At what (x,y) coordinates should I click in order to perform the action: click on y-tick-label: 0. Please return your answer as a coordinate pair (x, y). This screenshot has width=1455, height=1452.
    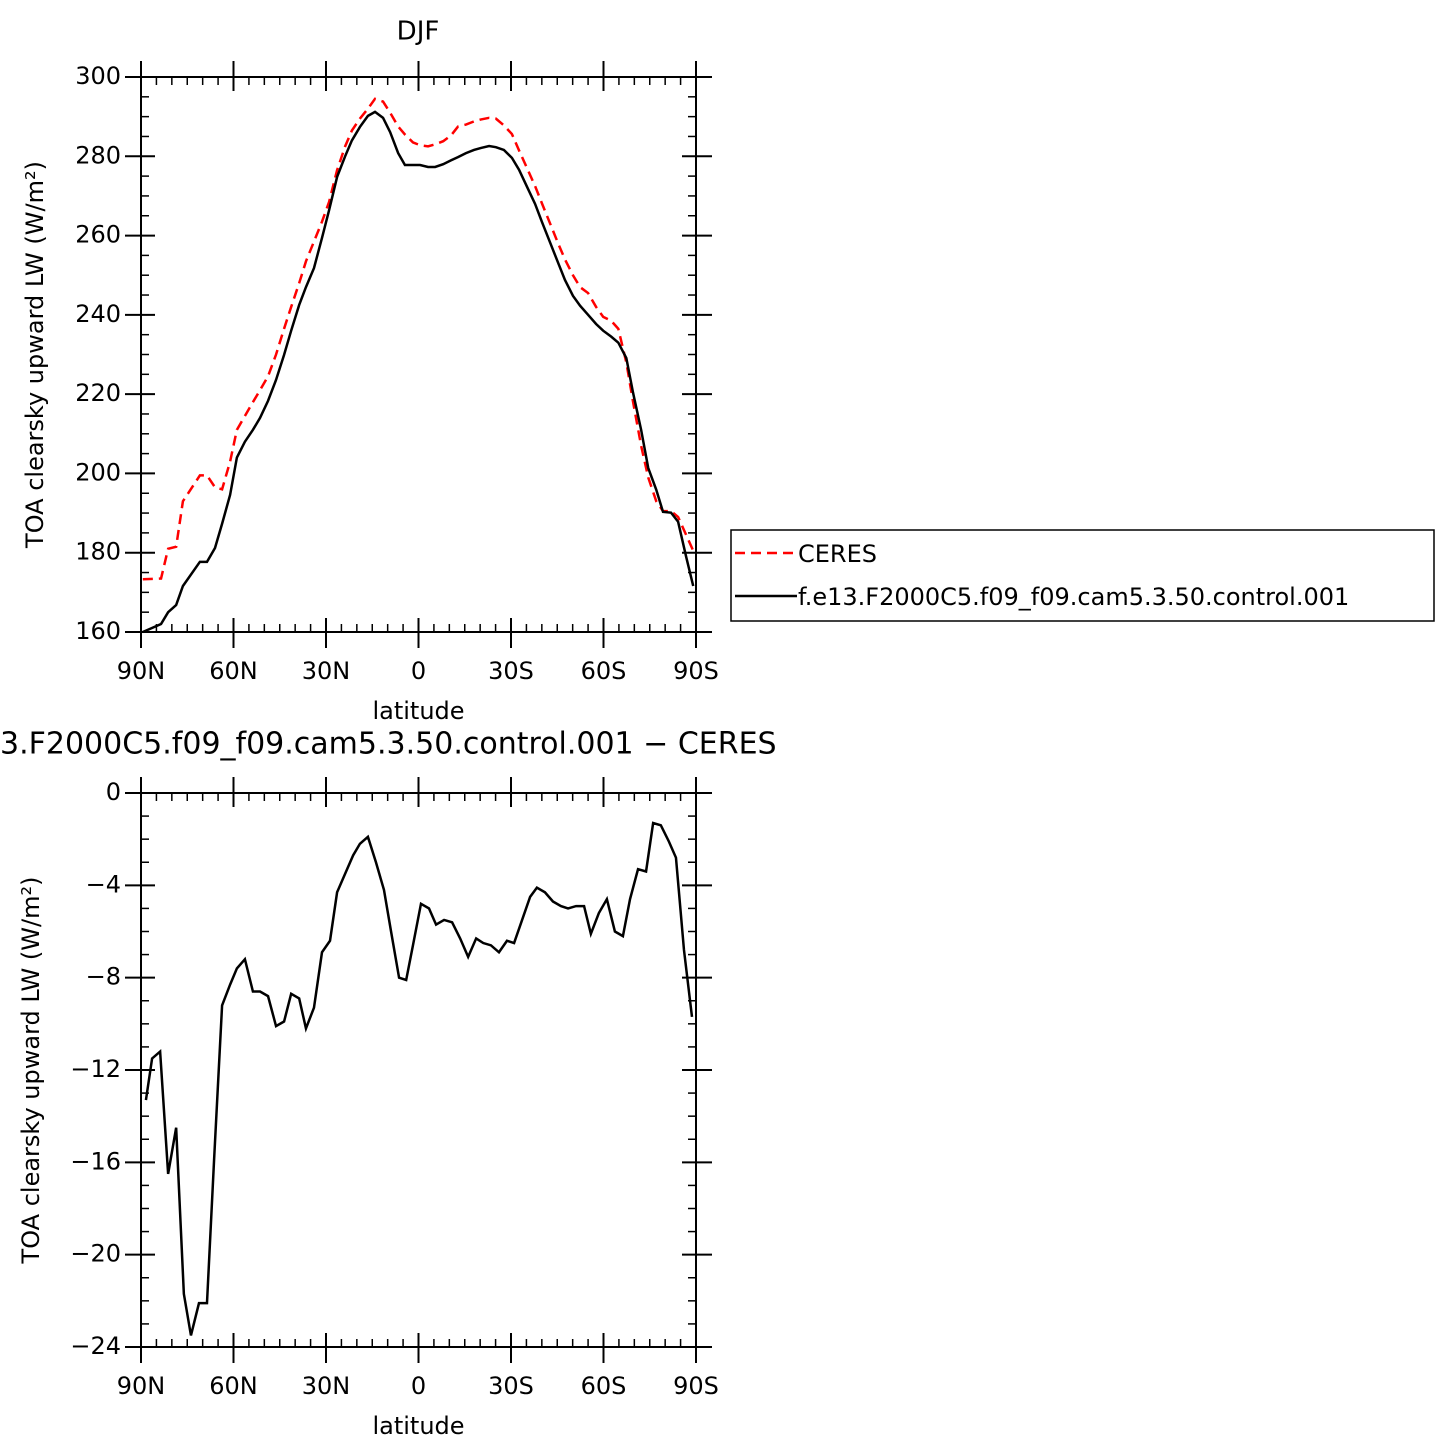
    Looking at the image, I should click on (113, 792).